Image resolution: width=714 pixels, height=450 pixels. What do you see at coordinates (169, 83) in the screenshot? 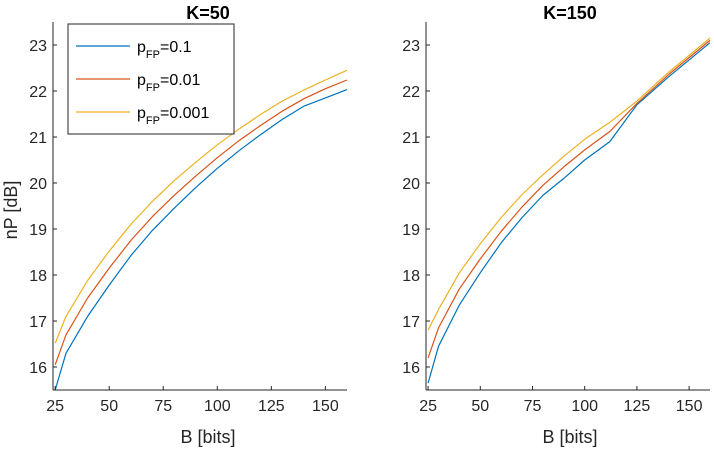
I see `legend-label-1: pFP=0.01` at bounding box center [169, 83].